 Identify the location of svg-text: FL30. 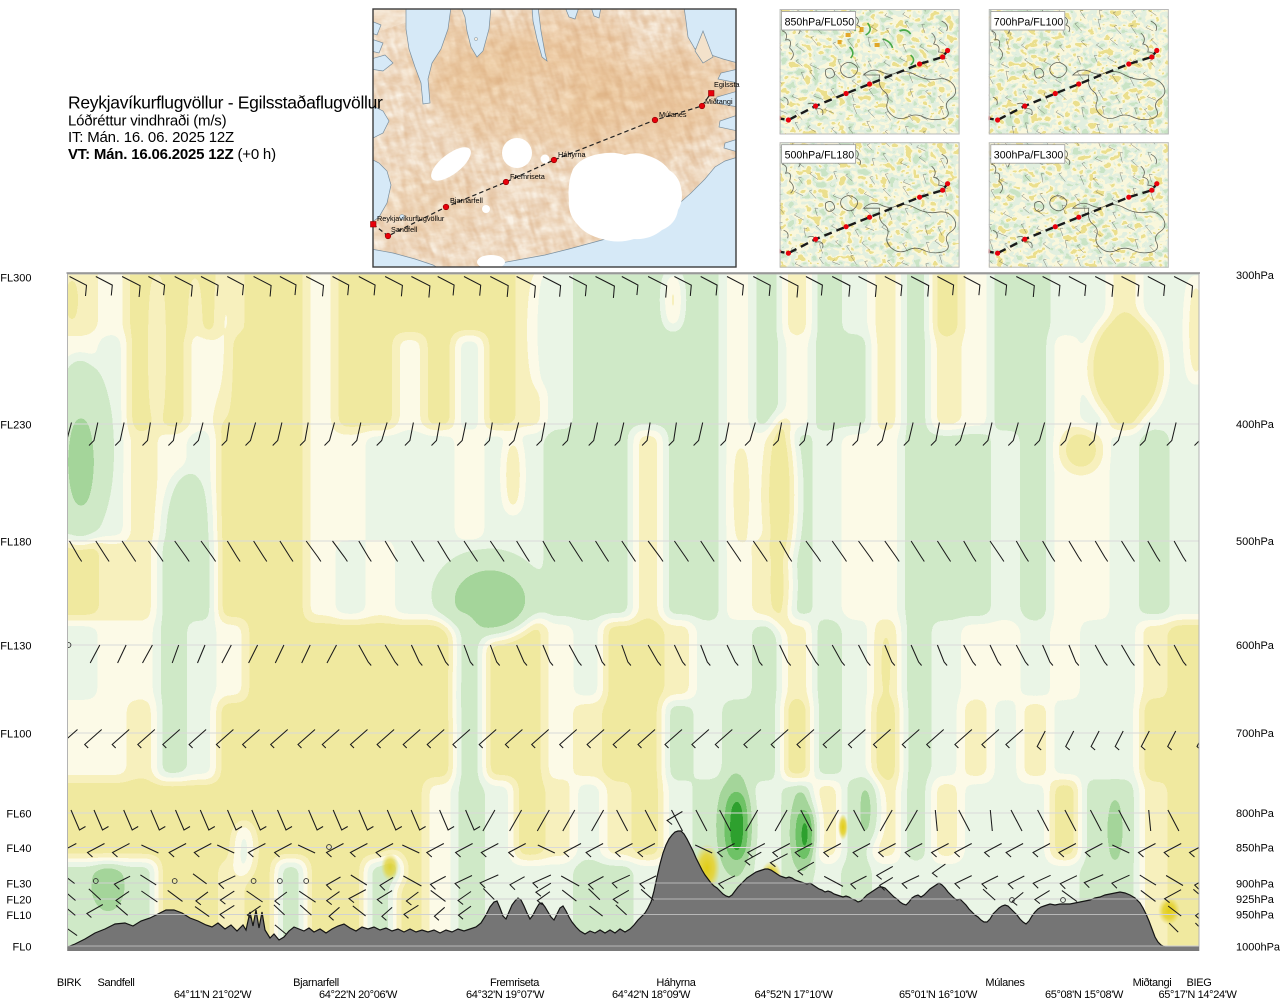
(18, 884).